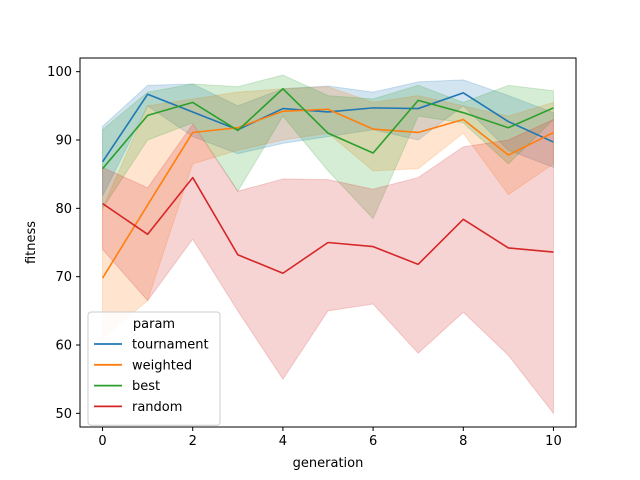  What do you see at coordinates (373, 441) in the screenshot?
I see `x-tick-label: 6` at bounding box center [373, 441].